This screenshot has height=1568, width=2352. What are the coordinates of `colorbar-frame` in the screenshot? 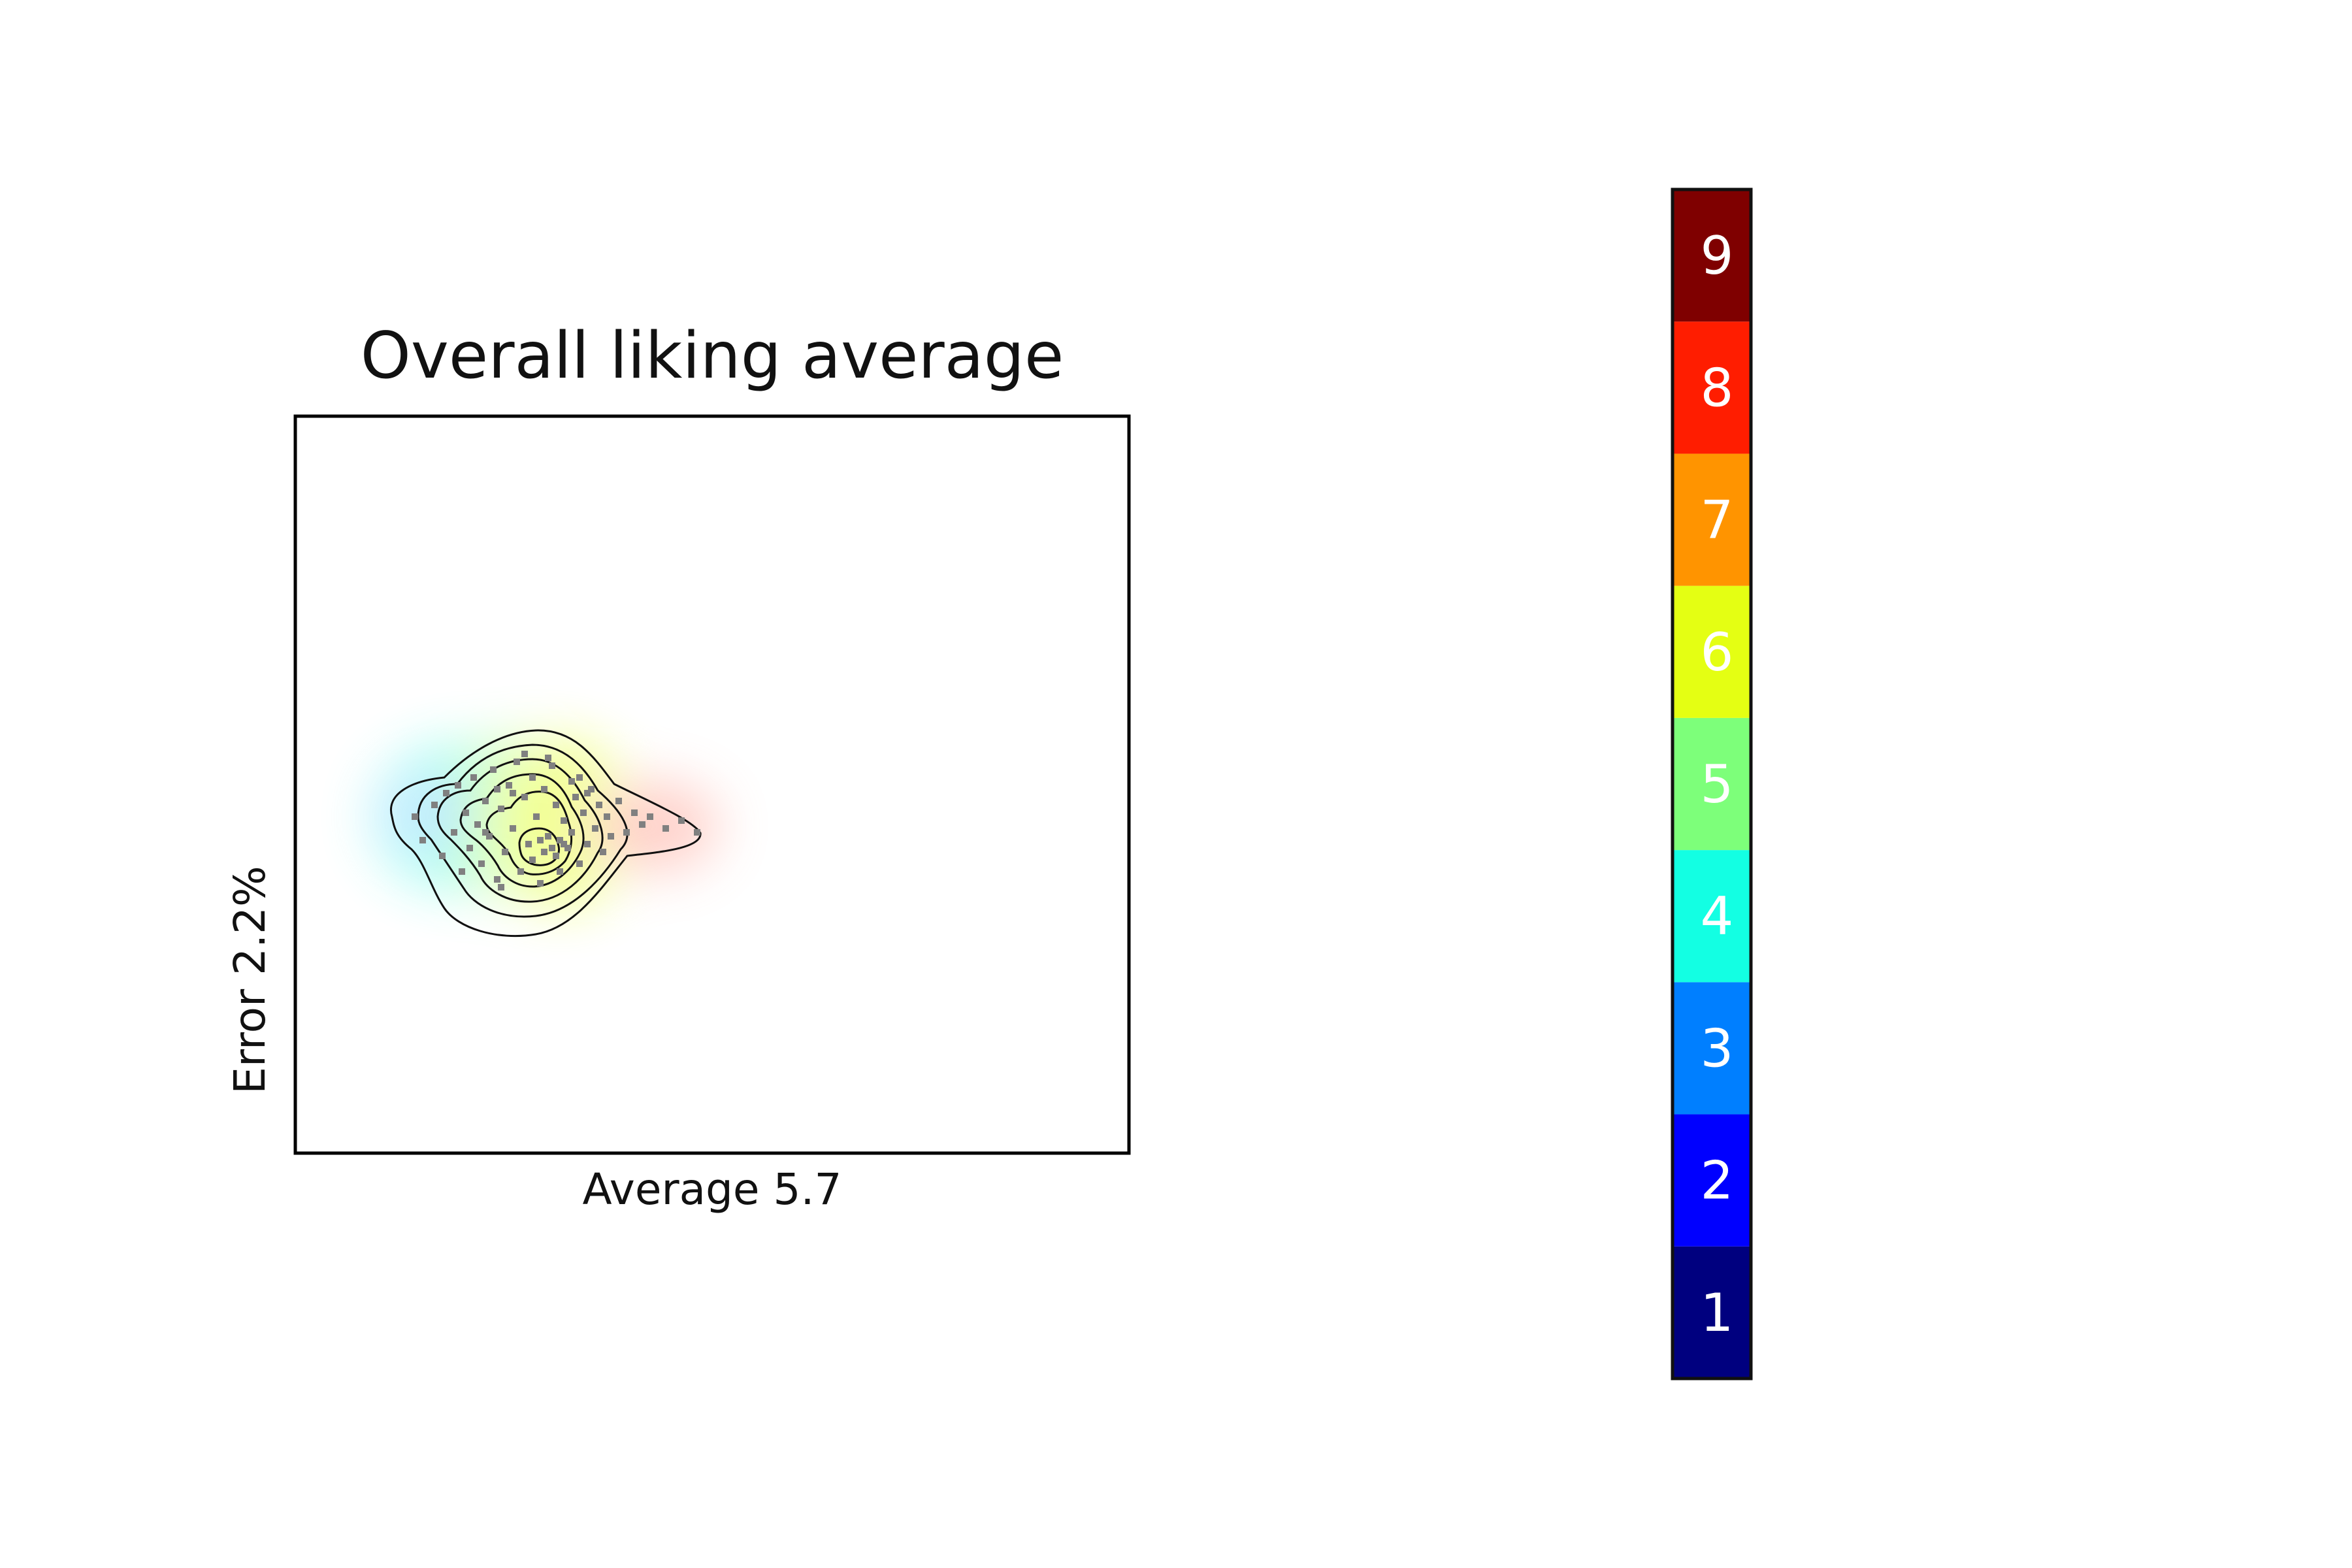 It's located at (1712, 784).